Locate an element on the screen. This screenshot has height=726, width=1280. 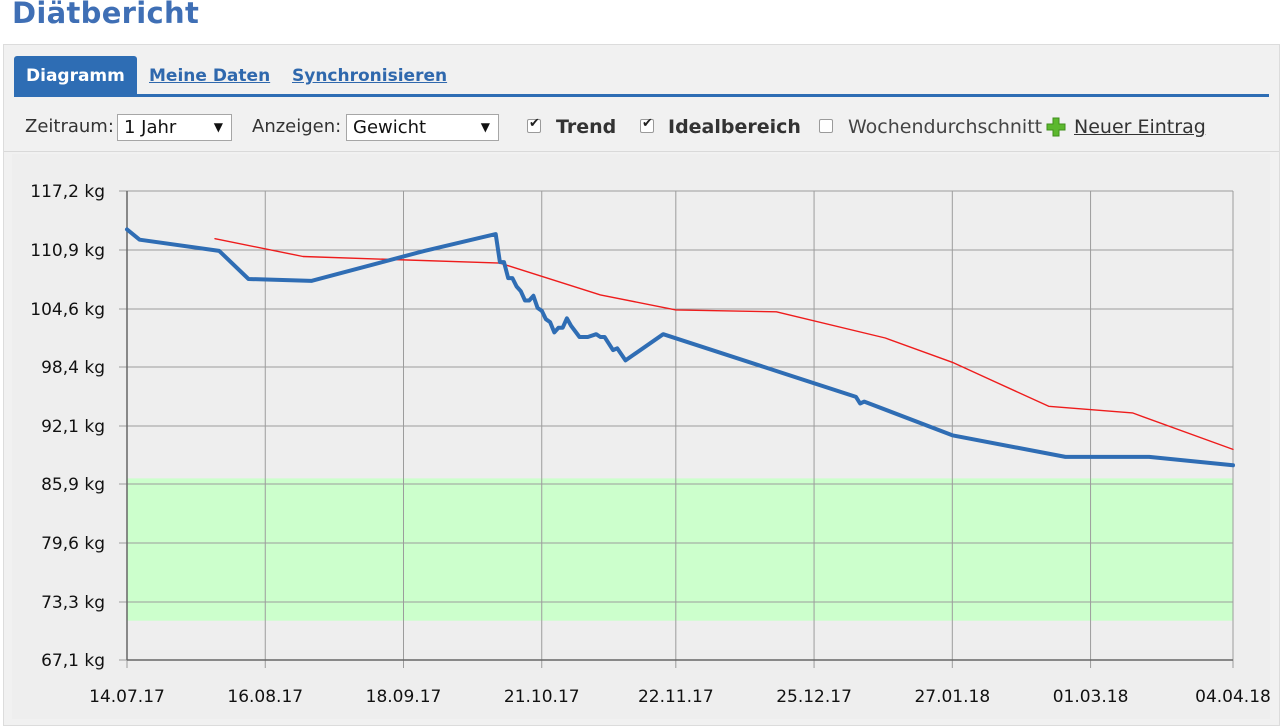
page-title: Diätbericht is located at coordinates (106, 15).